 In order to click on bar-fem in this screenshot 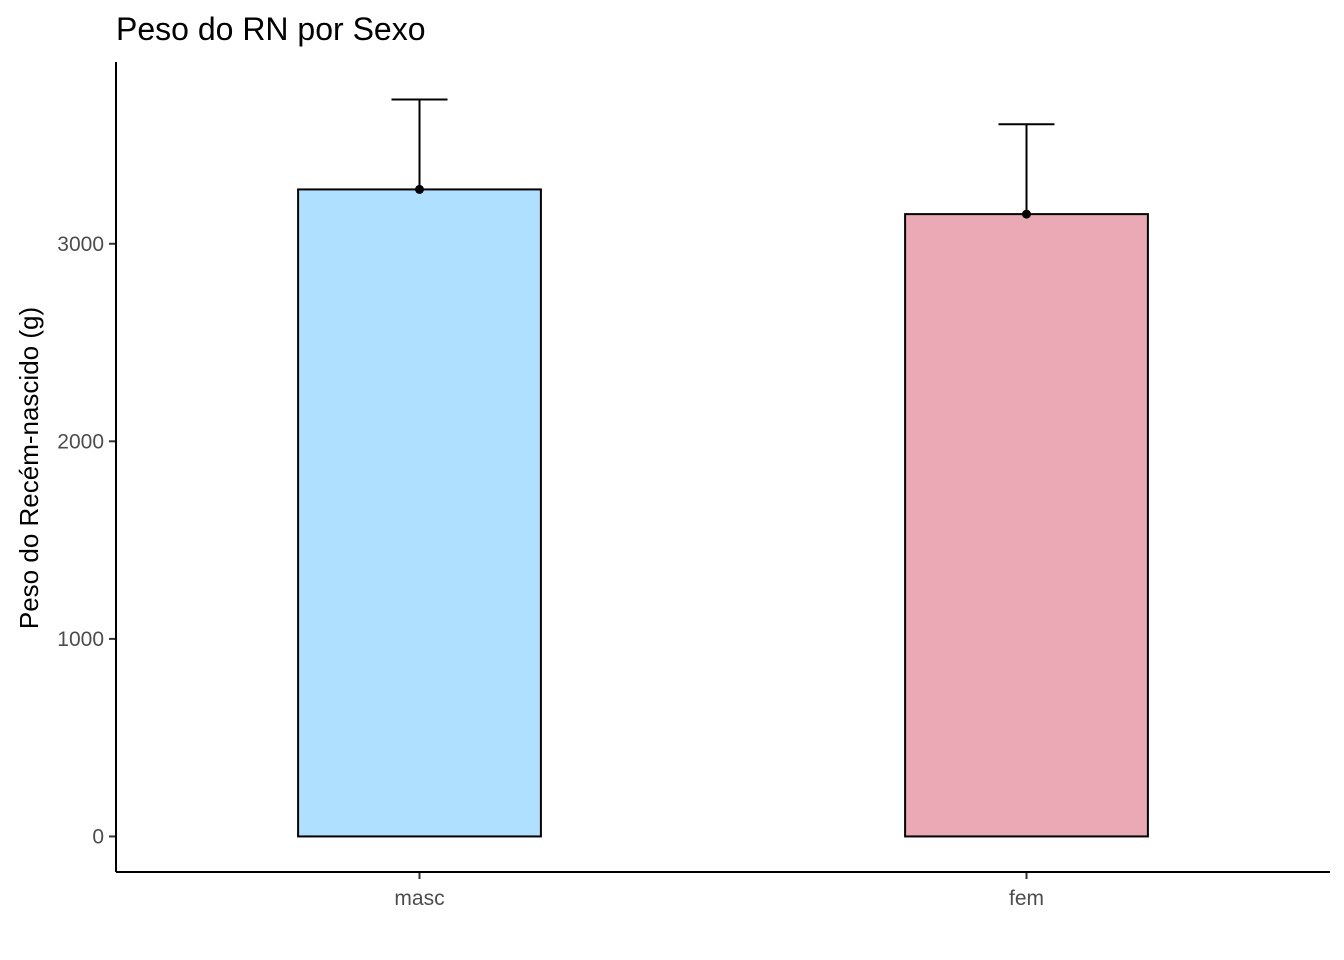, I will do `click(1026, 525)`.